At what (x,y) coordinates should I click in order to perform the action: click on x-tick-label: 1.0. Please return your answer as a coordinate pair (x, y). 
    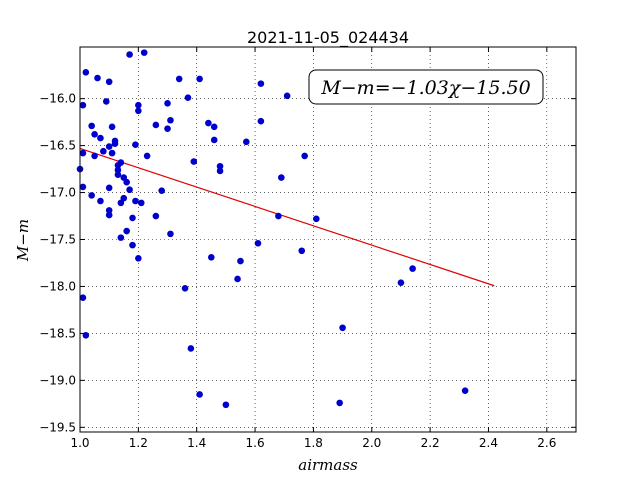
    Looking at the image, I should click on (79, 443).